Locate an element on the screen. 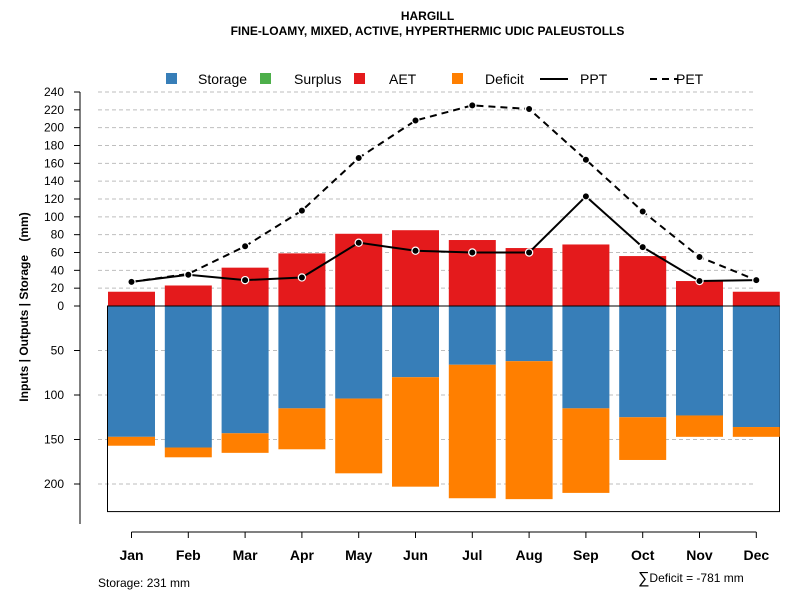  ppt-point-jul is located at coordinates (472, 252).